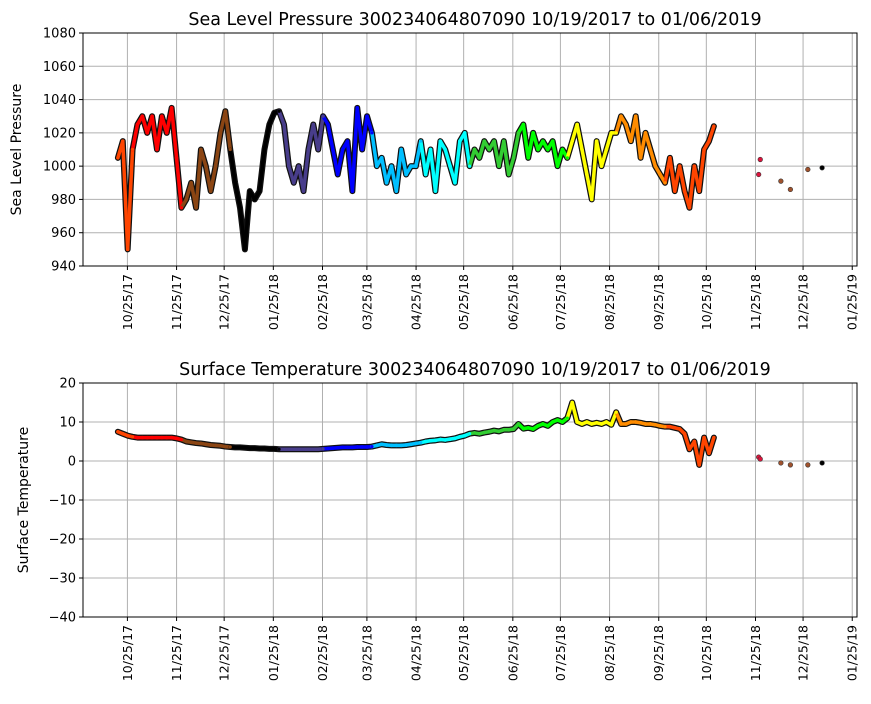 The width and height of the screenshot is (871, 704). What do you see at coordinates (176, 653) in the screenshot?
I see `x-tick-label: 11/25/17` at bounding box center [176, 653].